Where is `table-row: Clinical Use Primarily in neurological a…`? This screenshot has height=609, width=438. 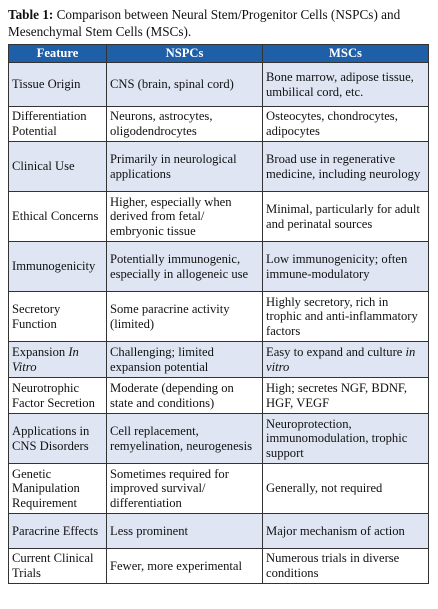 table-row: Clinical Use Primarily in neurological a… is located at coordinates (218, 166).